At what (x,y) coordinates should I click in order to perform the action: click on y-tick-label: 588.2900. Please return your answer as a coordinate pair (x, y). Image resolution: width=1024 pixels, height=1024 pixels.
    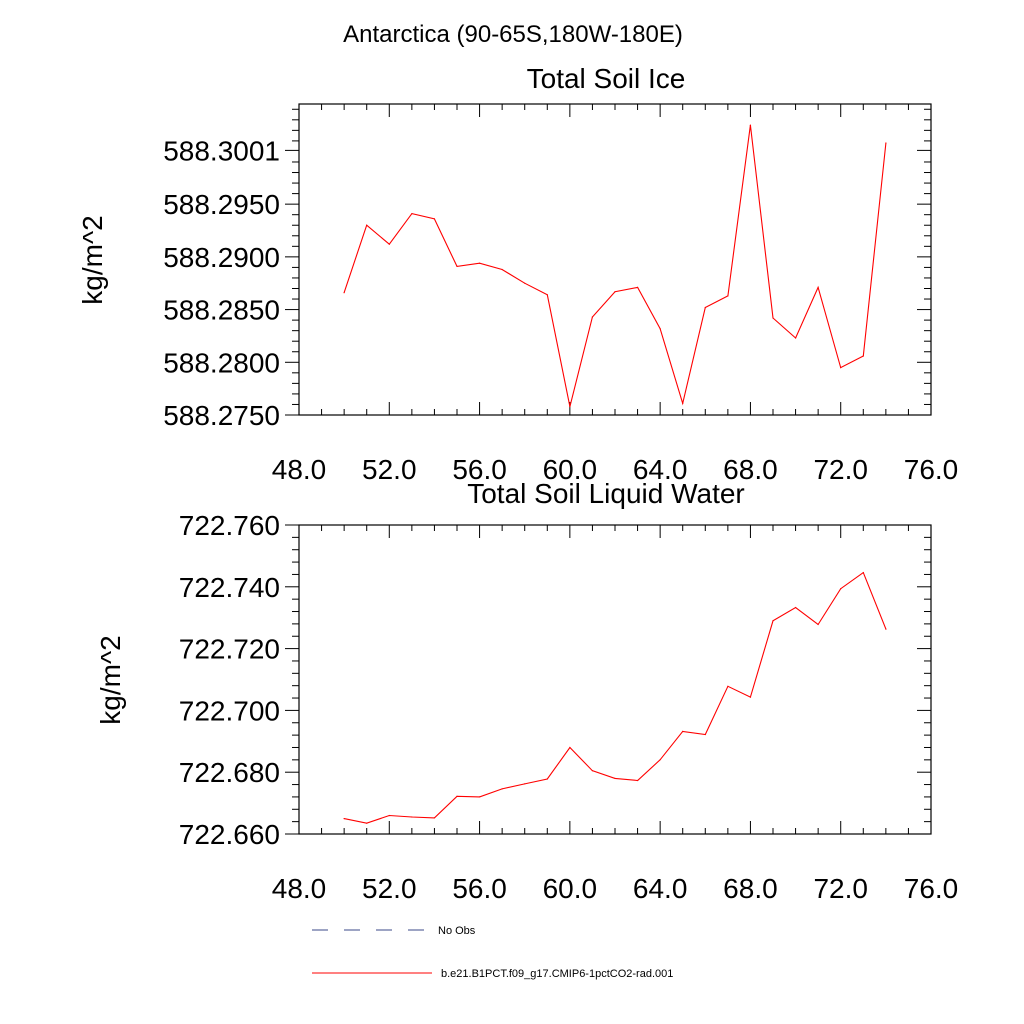
    Looking at the image, I should click on (221, 257).